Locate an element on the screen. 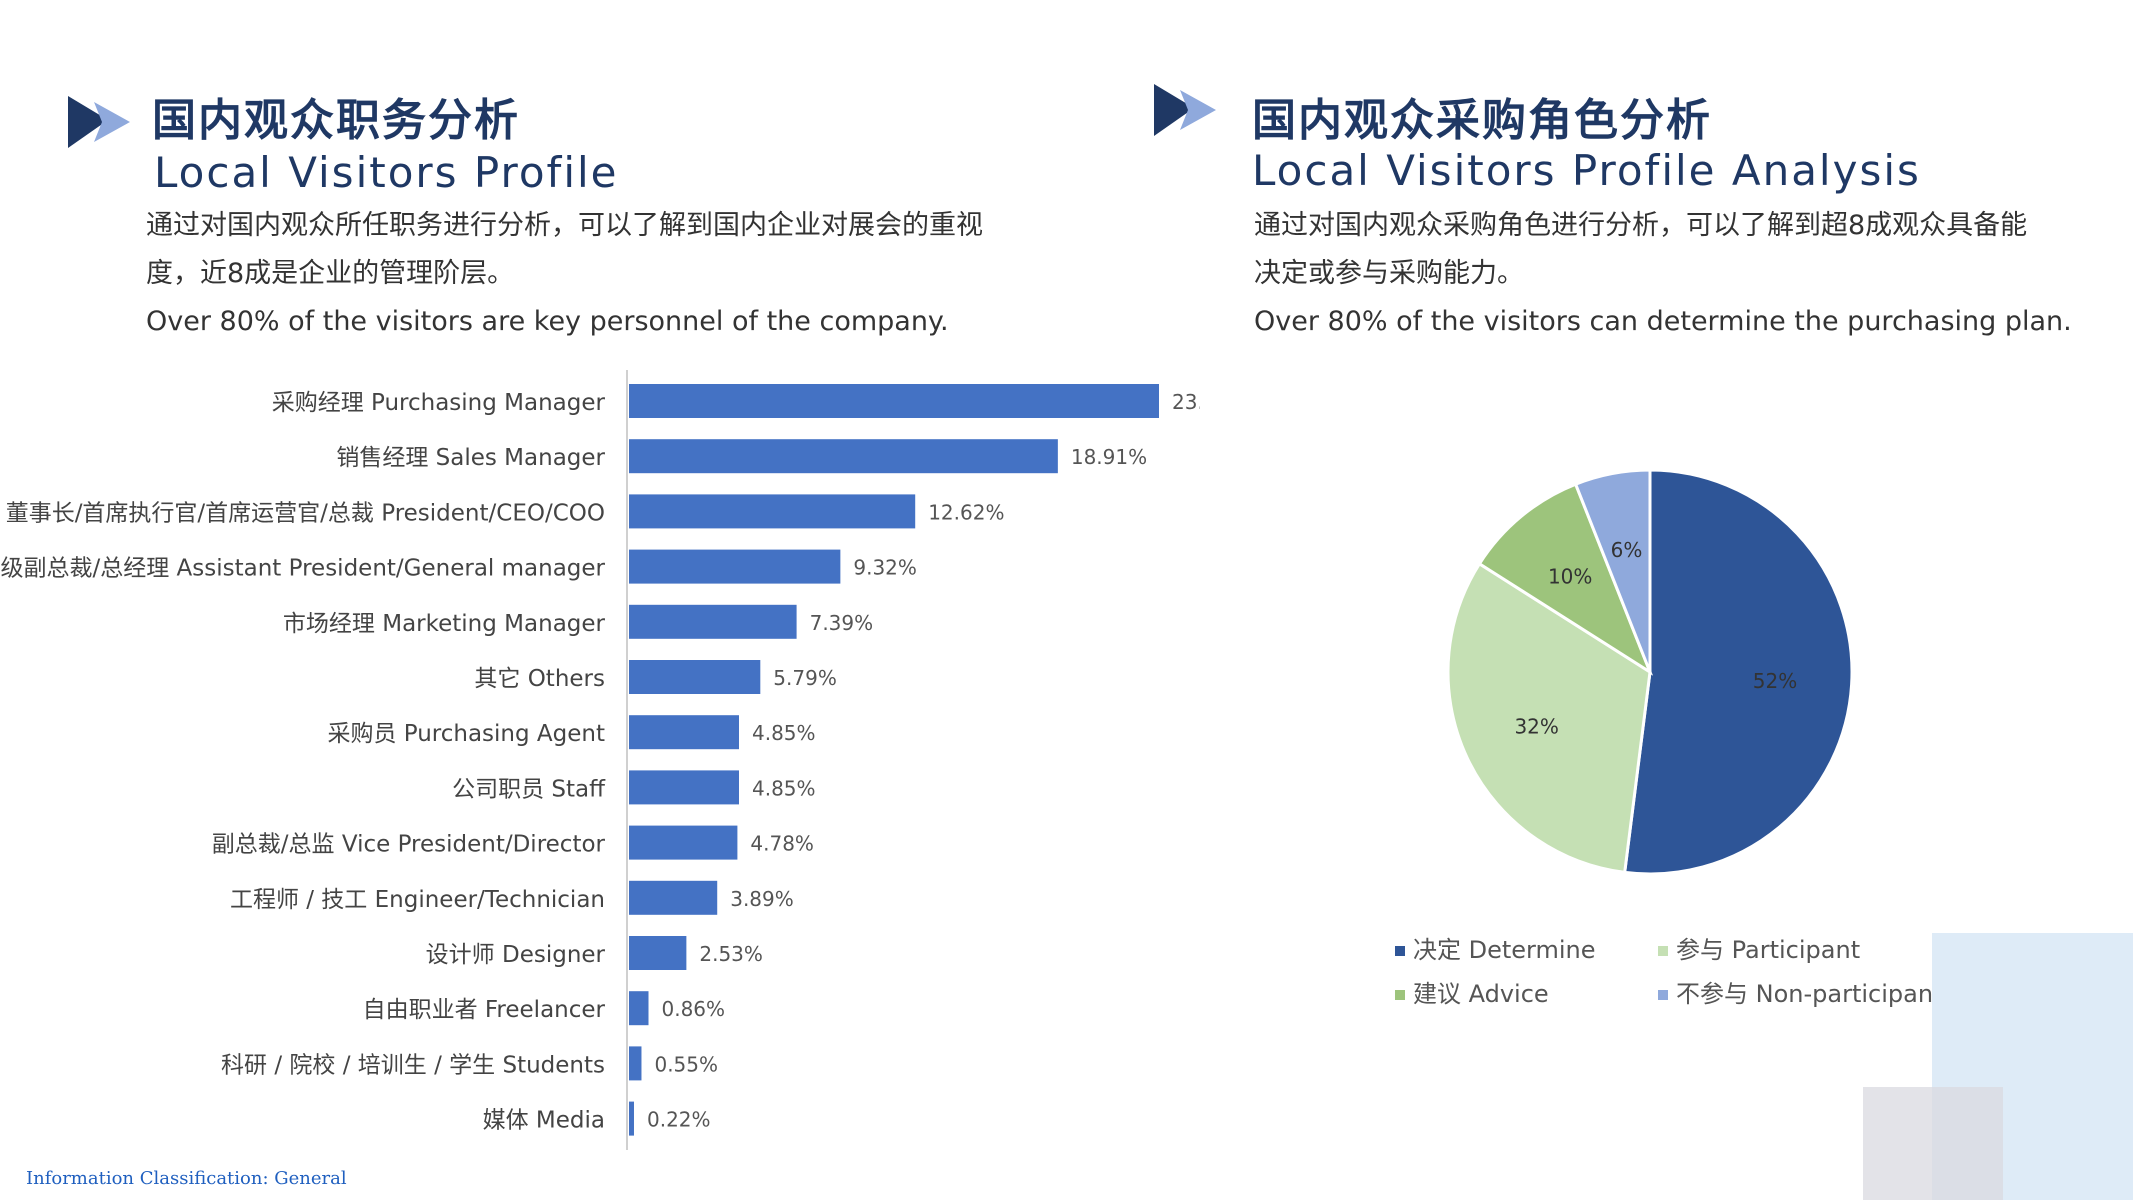 This screenshot has height=1200, width=2133. bar-value-label: 12.62% is located at coordinates (966, 512).